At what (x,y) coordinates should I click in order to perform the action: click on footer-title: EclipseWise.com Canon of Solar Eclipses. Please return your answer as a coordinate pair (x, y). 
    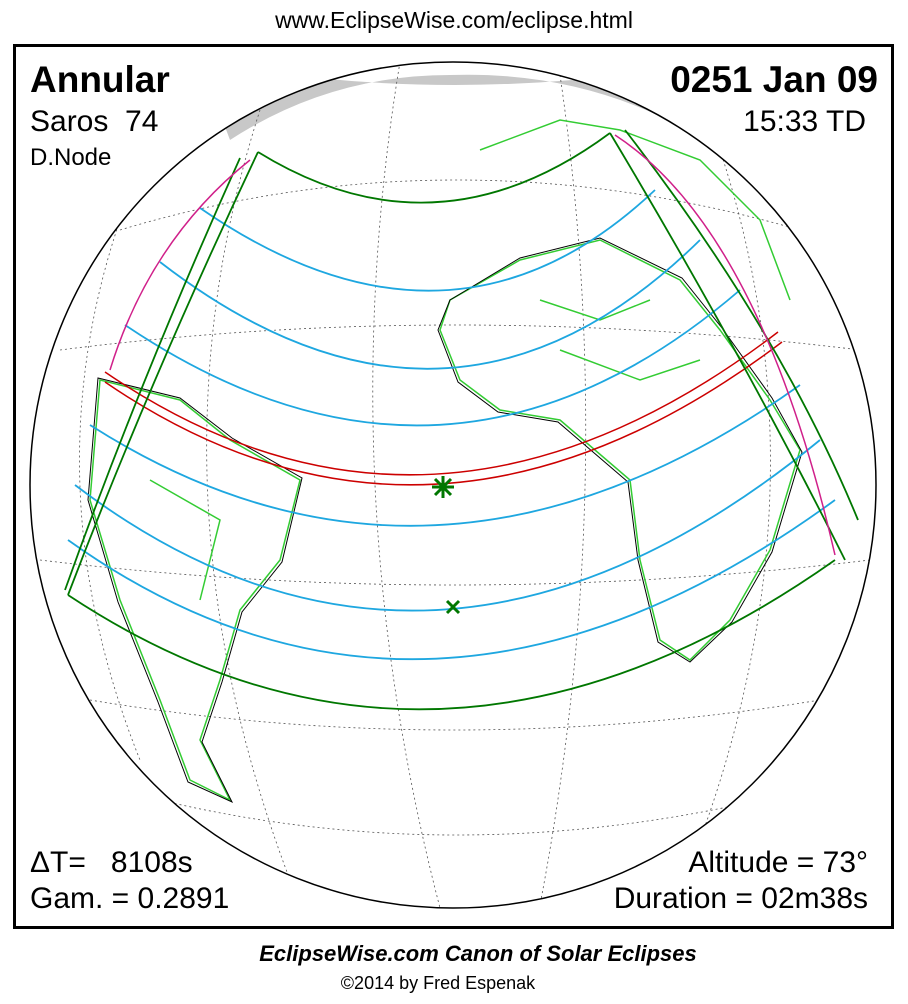
    Looking at the image, I should click on (478, 953).